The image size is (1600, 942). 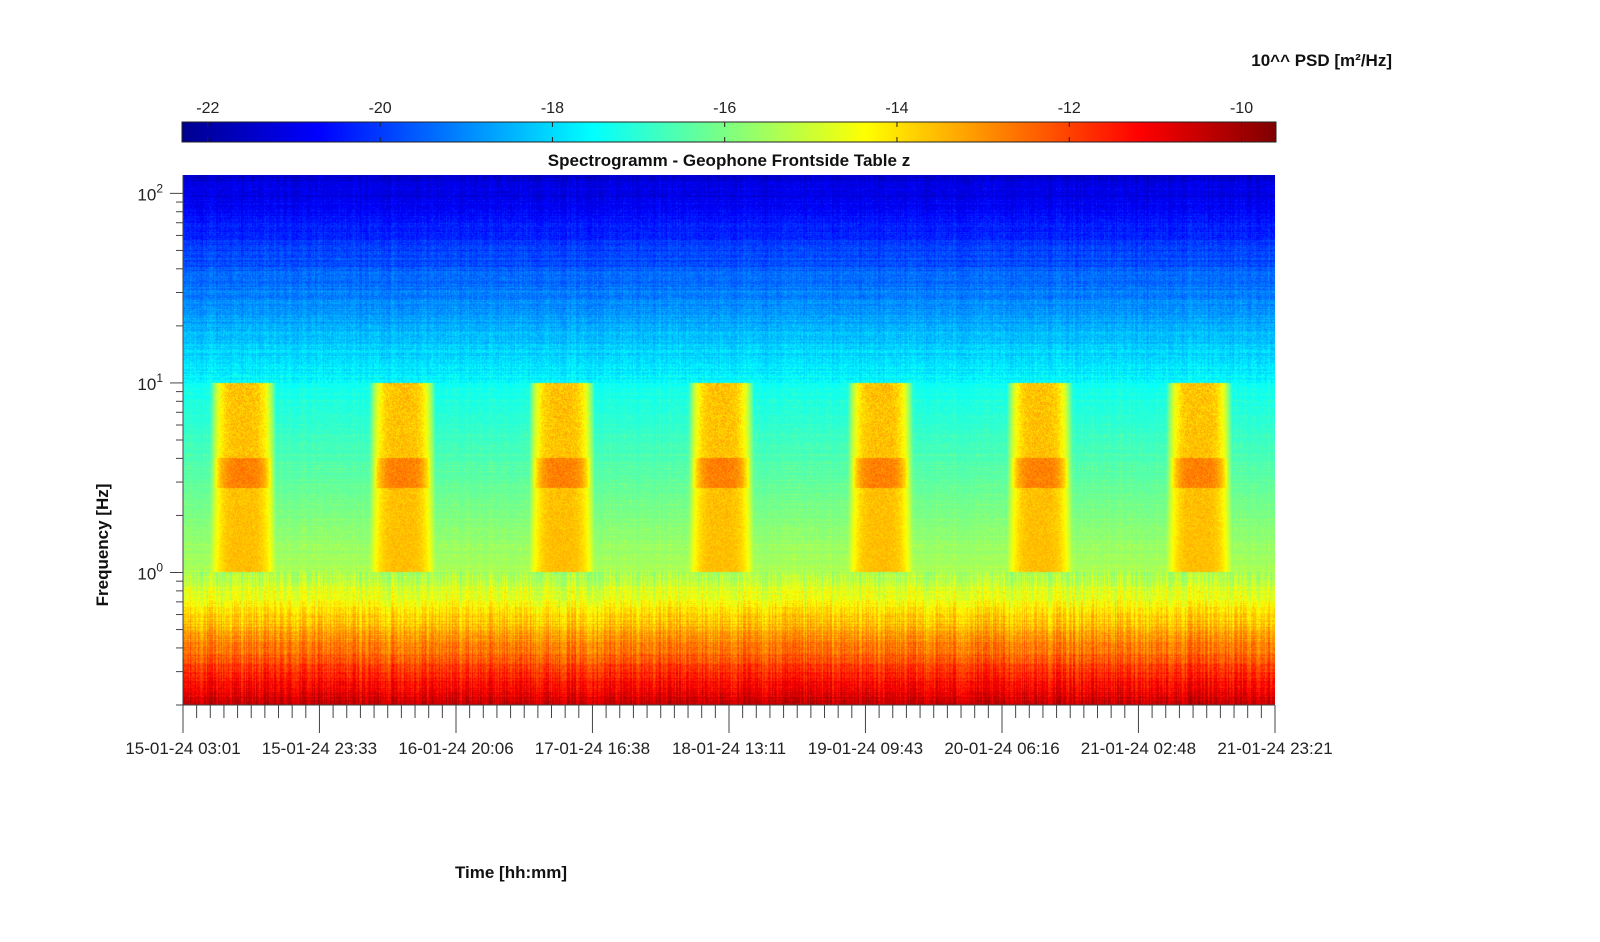 What do you see at coordinates (102, 545) in the screenshot?
I see `y-axis-label: Frequency [Hz]` at bounding box center [102, 545].